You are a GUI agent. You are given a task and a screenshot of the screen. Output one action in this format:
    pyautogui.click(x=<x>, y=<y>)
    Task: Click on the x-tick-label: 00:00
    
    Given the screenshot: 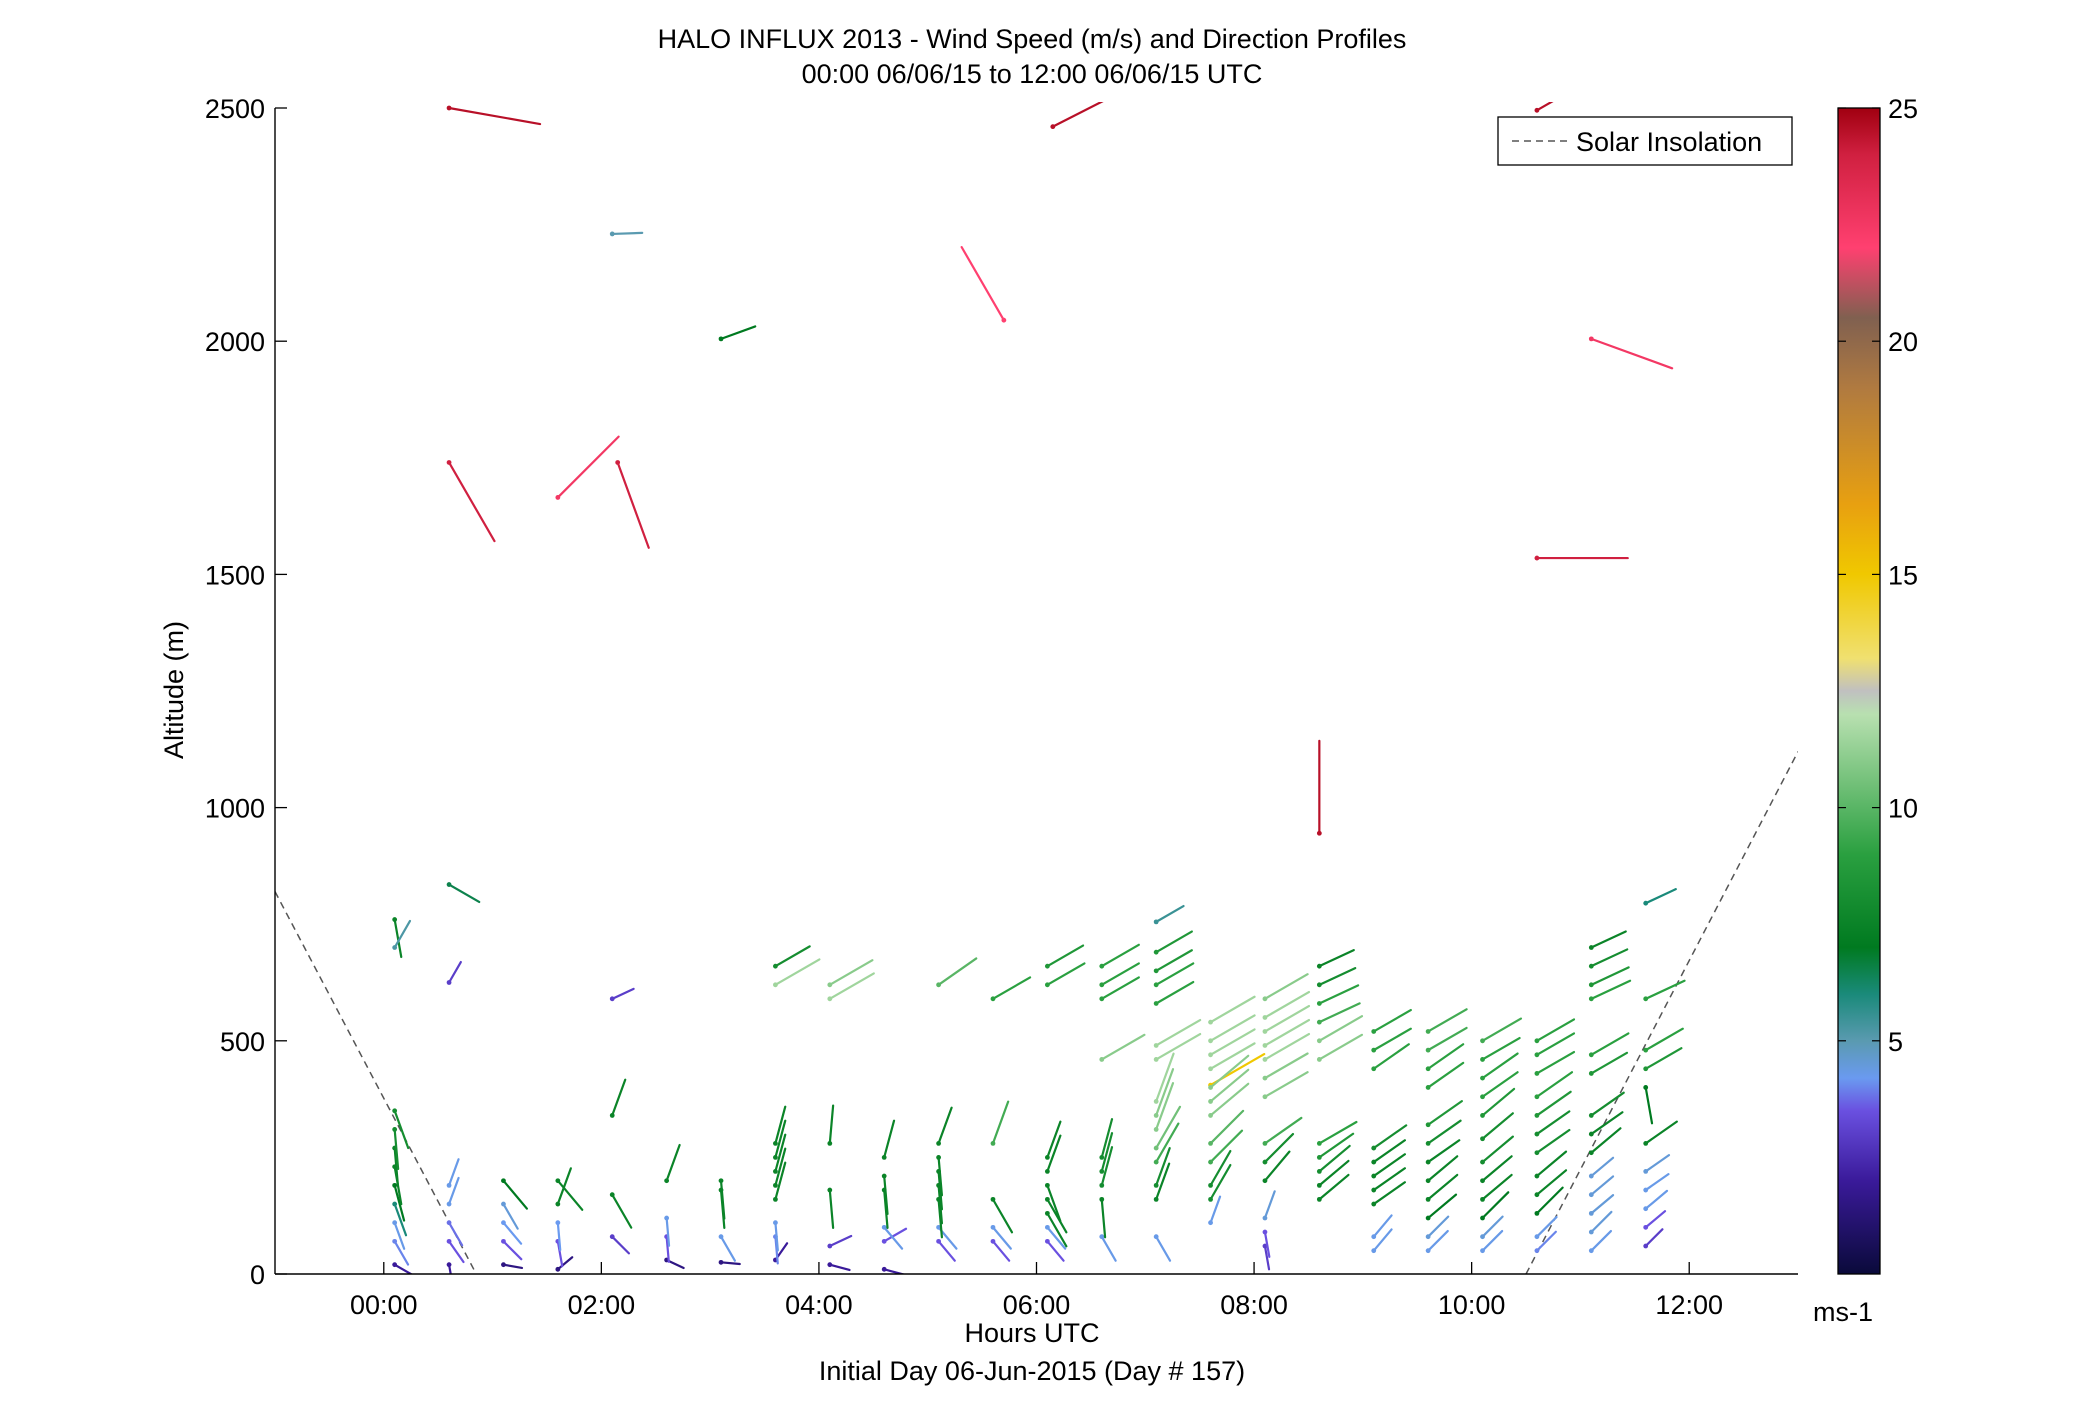 What is the action you would take?
    pyautogui.click(x=384, y=1305)
    